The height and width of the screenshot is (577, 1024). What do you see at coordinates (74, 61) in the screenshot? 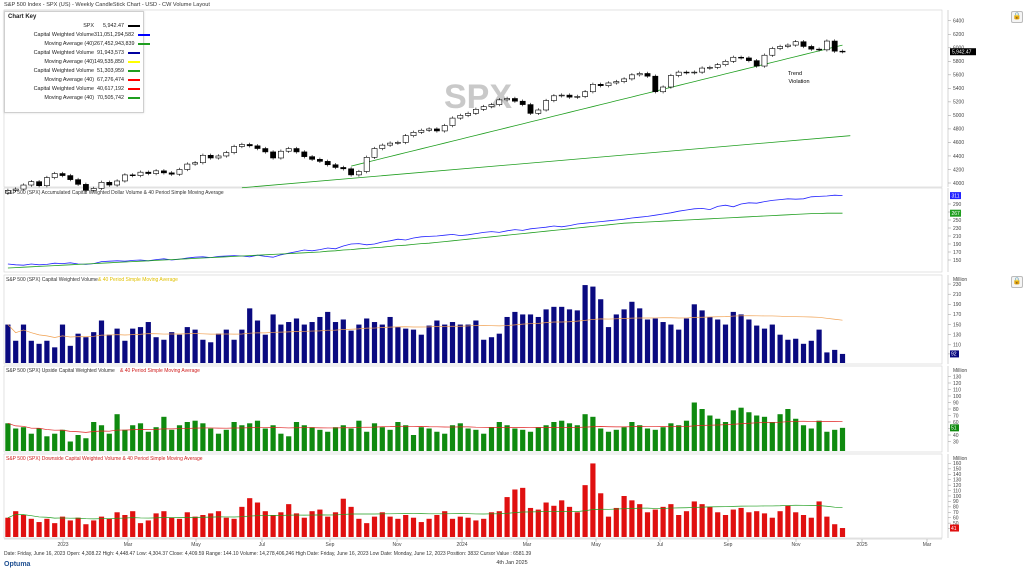
I see `chart-key-row: Moving Average (40) 149,535,850` at bounding box center [74, 61].